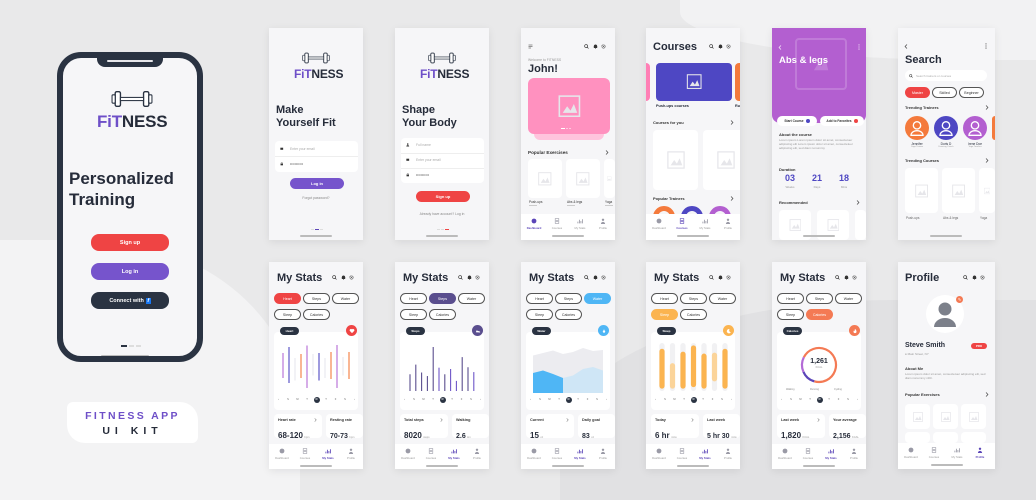  What do you see at coordinates (530, 46) in the screenshot?
I see `menu-icon` at bounding box center [530, 46].